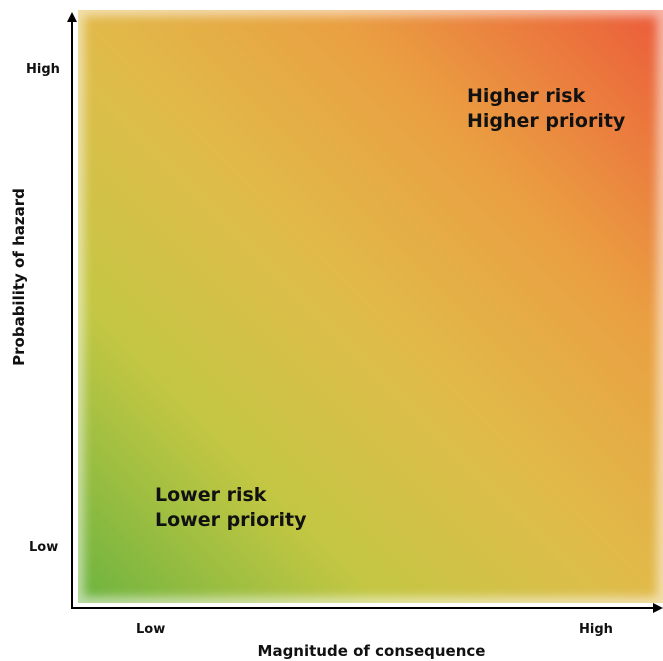  Describe the element at coordinates (526, 96) in the screenshot. I see `high-risk-line-1: Higher risk` at that location.